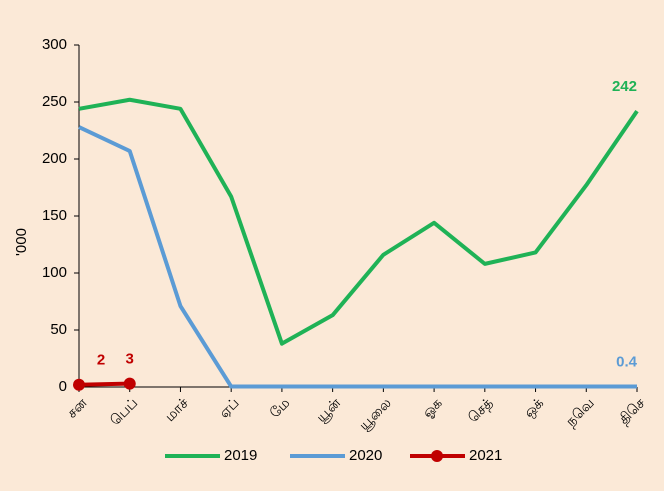 This screenshot has width=664, height=491. Describe the element at coordinates (58, 329) in the screenshot. I see `y-tick-label: 50` at that location.